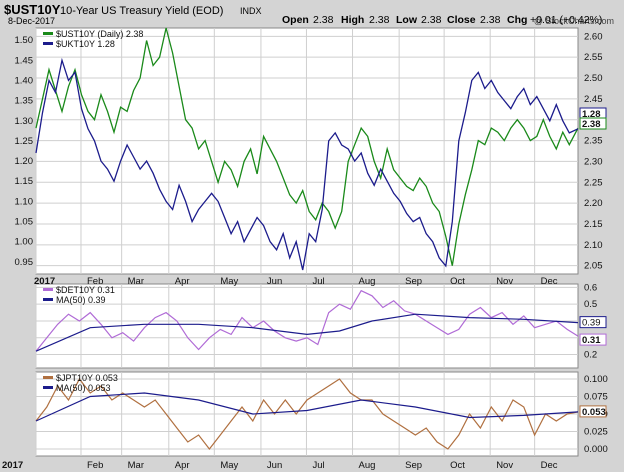  I want to click on left-tick-label: 1.00, so click(24, 242).